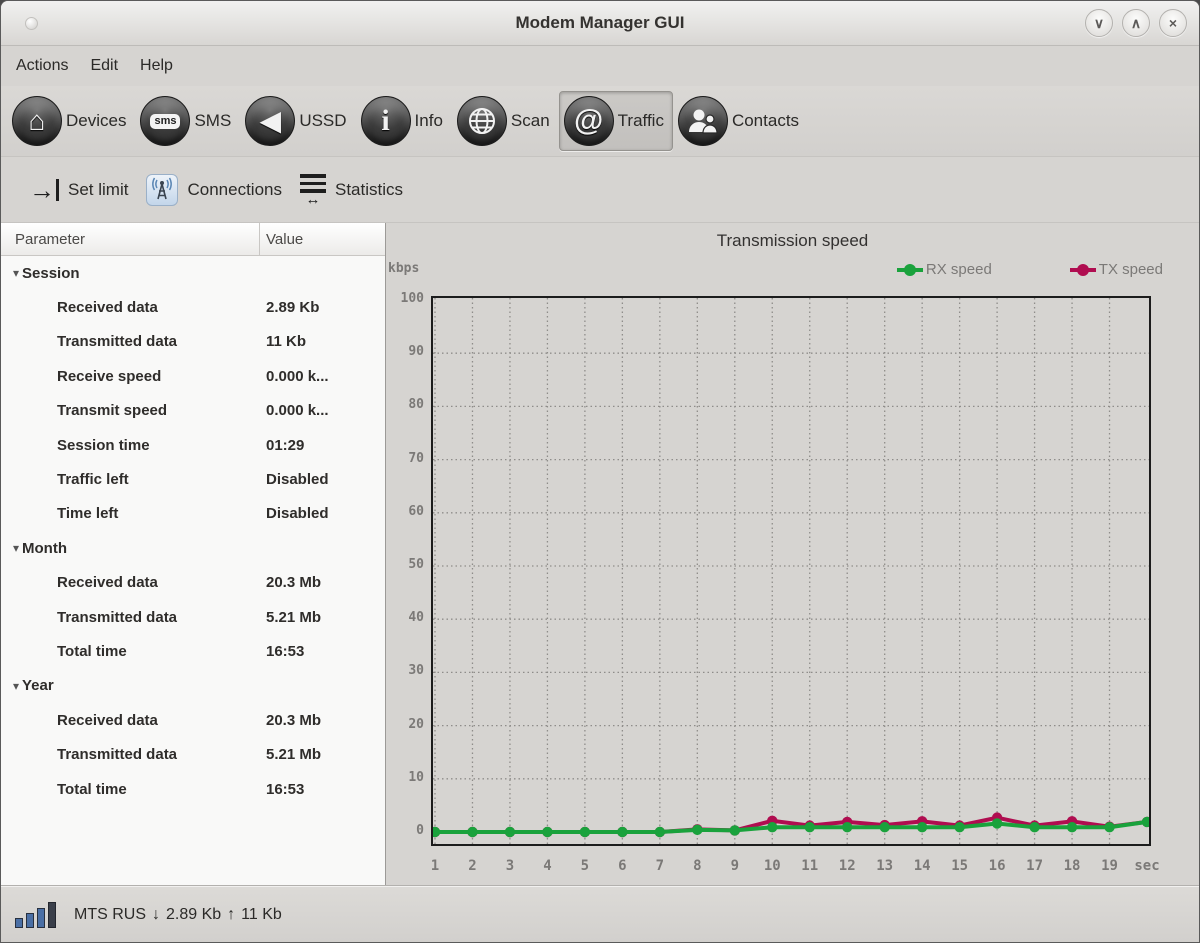 The height and width of the screenshot is (943, 1200). What do you see at coordinates (600, 22) in the screenshot?
I see `window-title: Modem Manager GUI` at bounding box center [600, 22].